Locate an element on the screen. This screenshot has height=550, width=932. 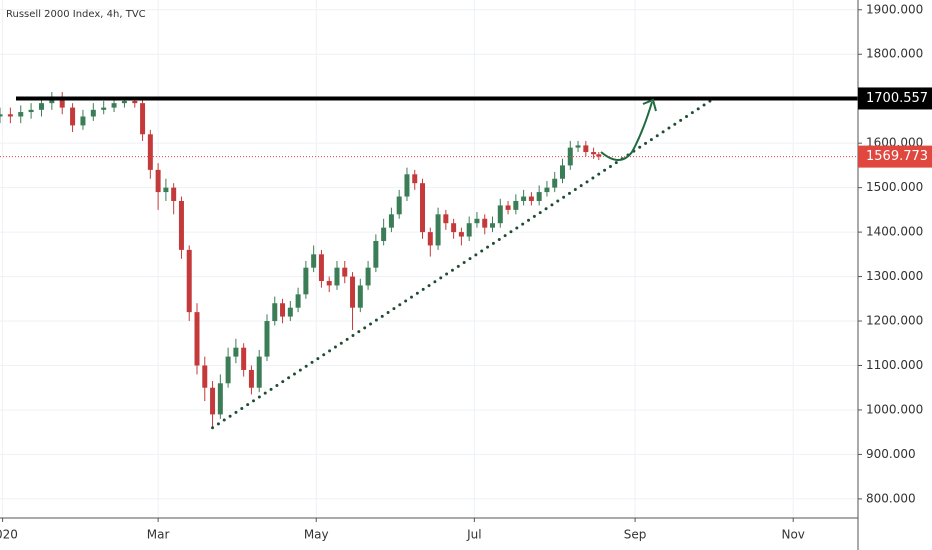
resistance-label: 1700.557 is located at coordinates (897, 98).